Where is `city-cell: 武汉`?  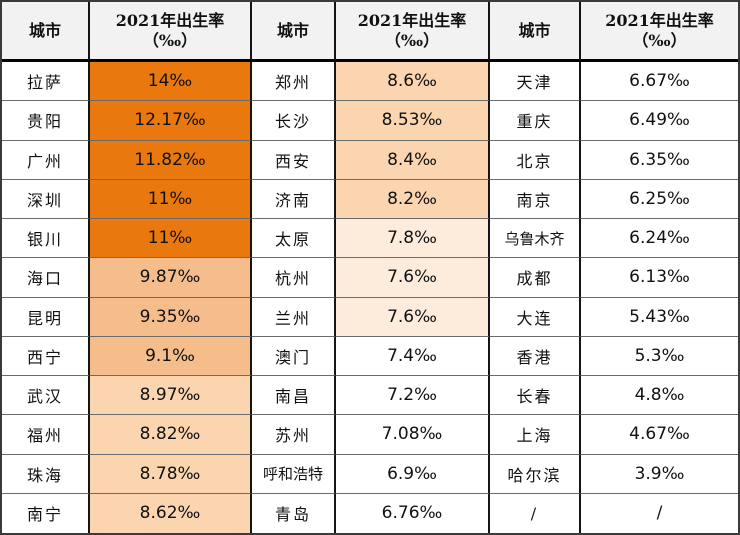
city-cell: 武汉 is located at coordinates (46, 396).